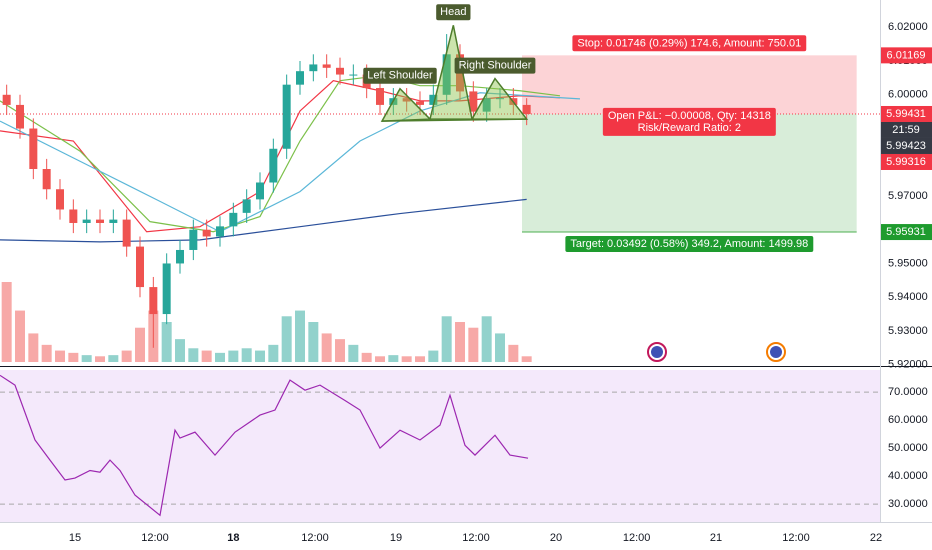 The image size is (932, 550). What do you see at coordinates (908, 95) in the screenshot?
I see `y-tick-label: 6.00000` at bounding box center [908, 95].